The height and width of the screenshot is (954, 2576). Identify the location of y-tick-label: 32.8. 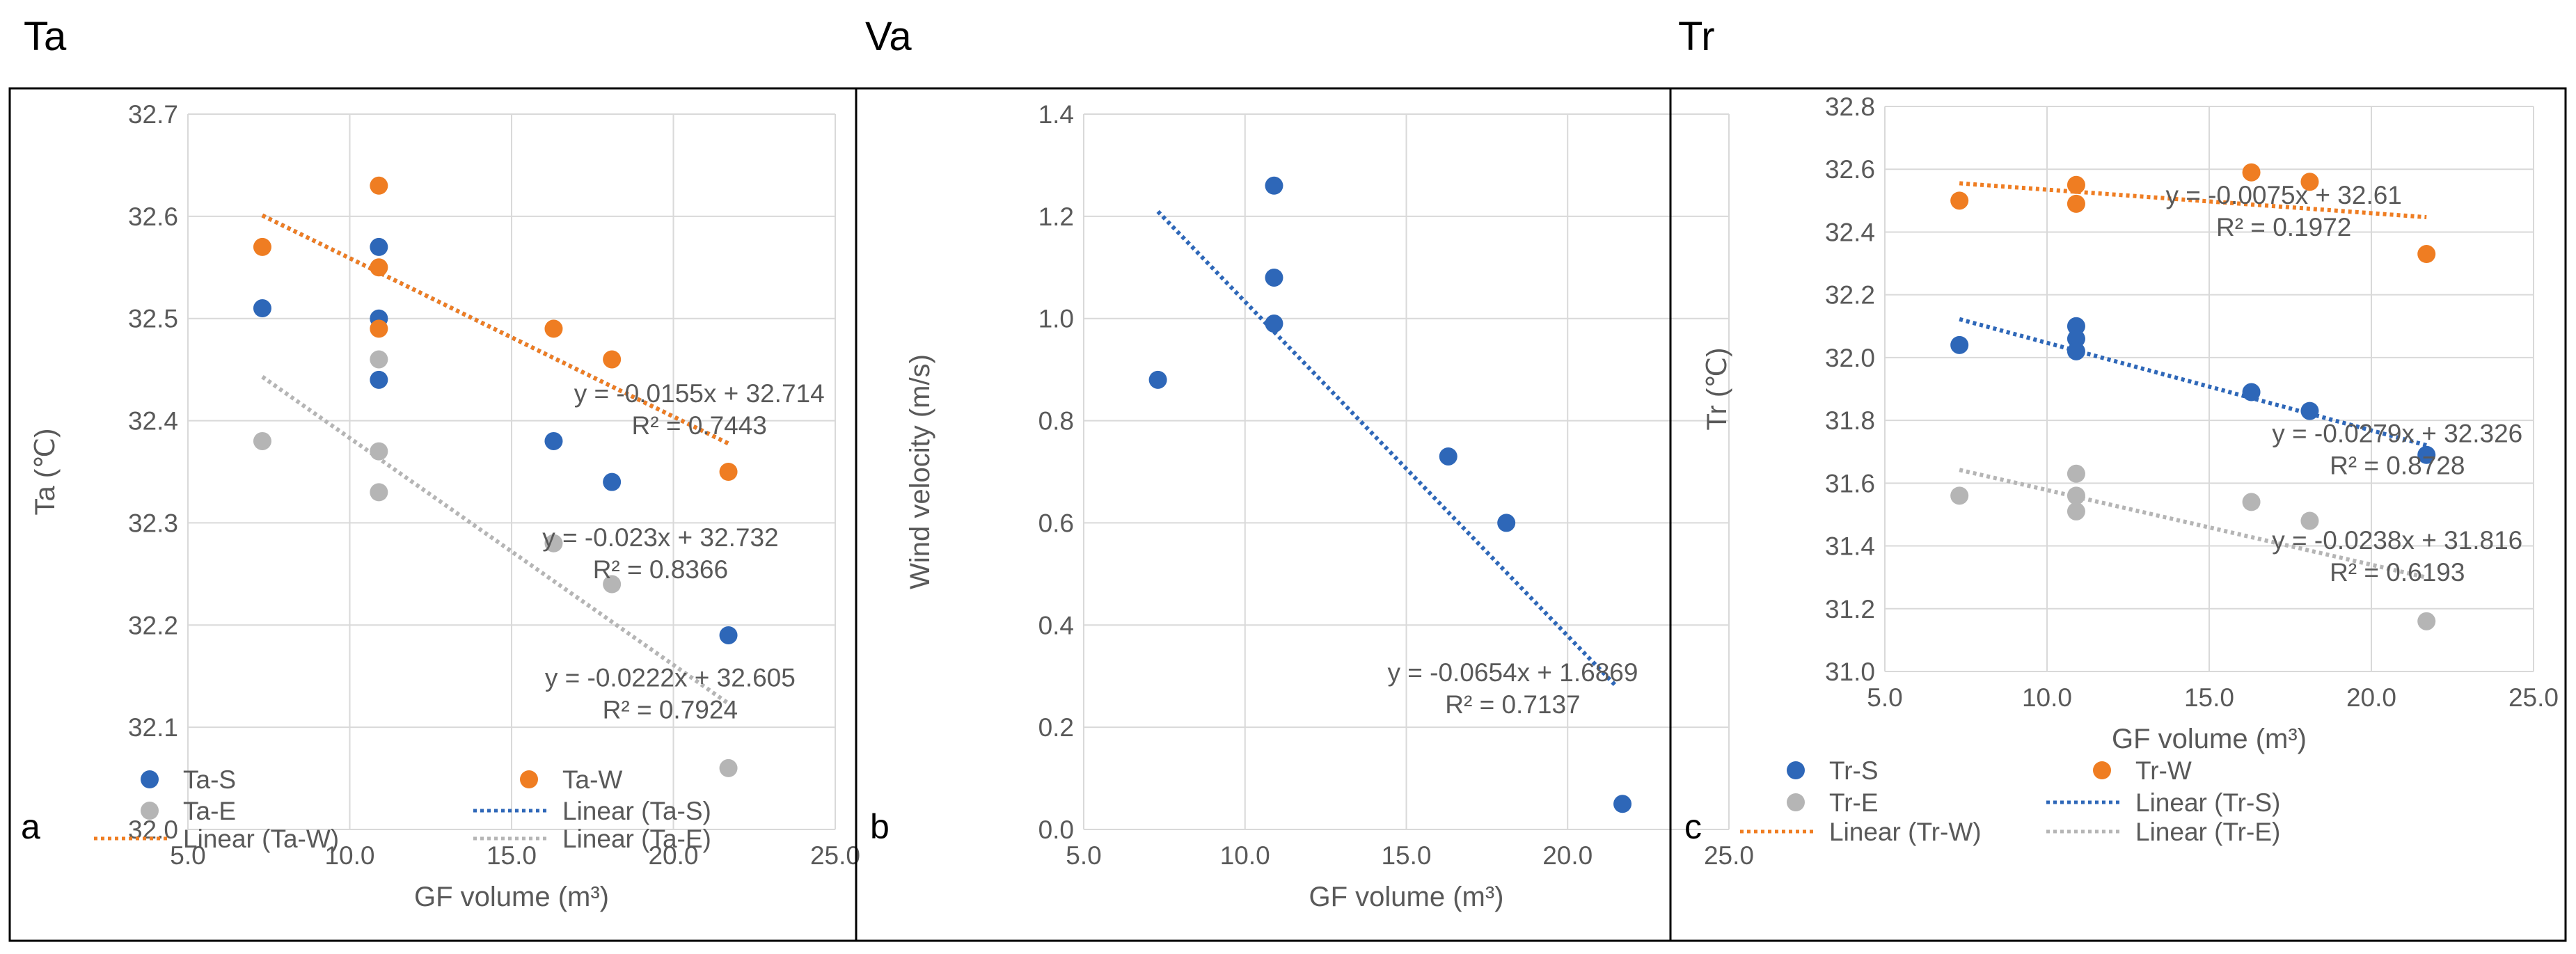
(1850, 107).